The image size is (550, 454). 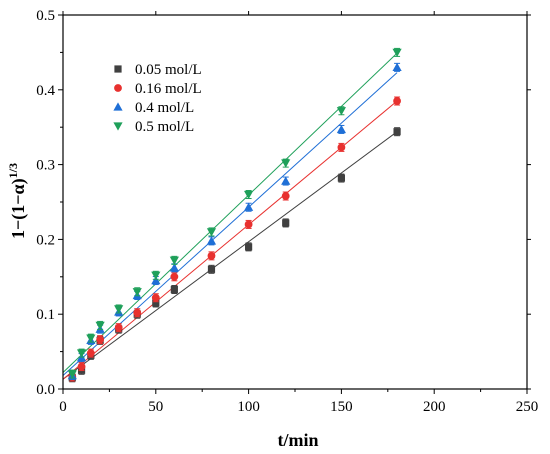 I want to click on x-tick-label: 250, so click(x=527, y=407).